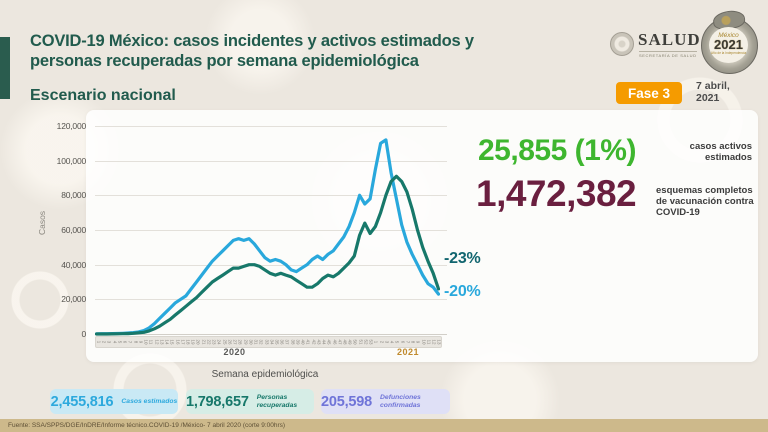 This screenshot has width=768, height=432. Describe the element at coordinates (250, 401) in the screenshot. I see `stat-pill-recovered: 1,798,657 Personas recuperadas` at that location.